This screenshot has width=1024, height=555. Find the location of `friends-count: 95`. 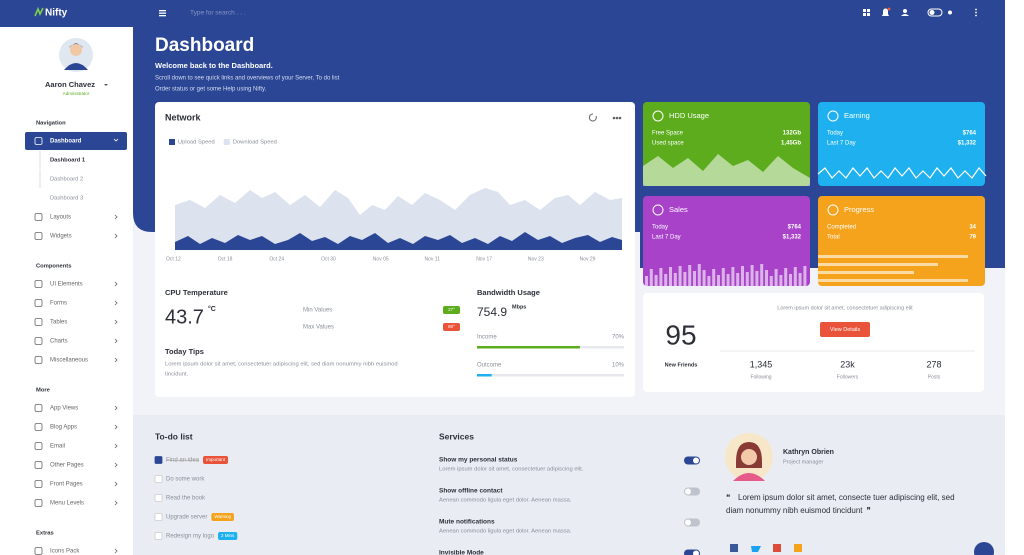

friends-count: 95 is located at coordinates (680, 334).